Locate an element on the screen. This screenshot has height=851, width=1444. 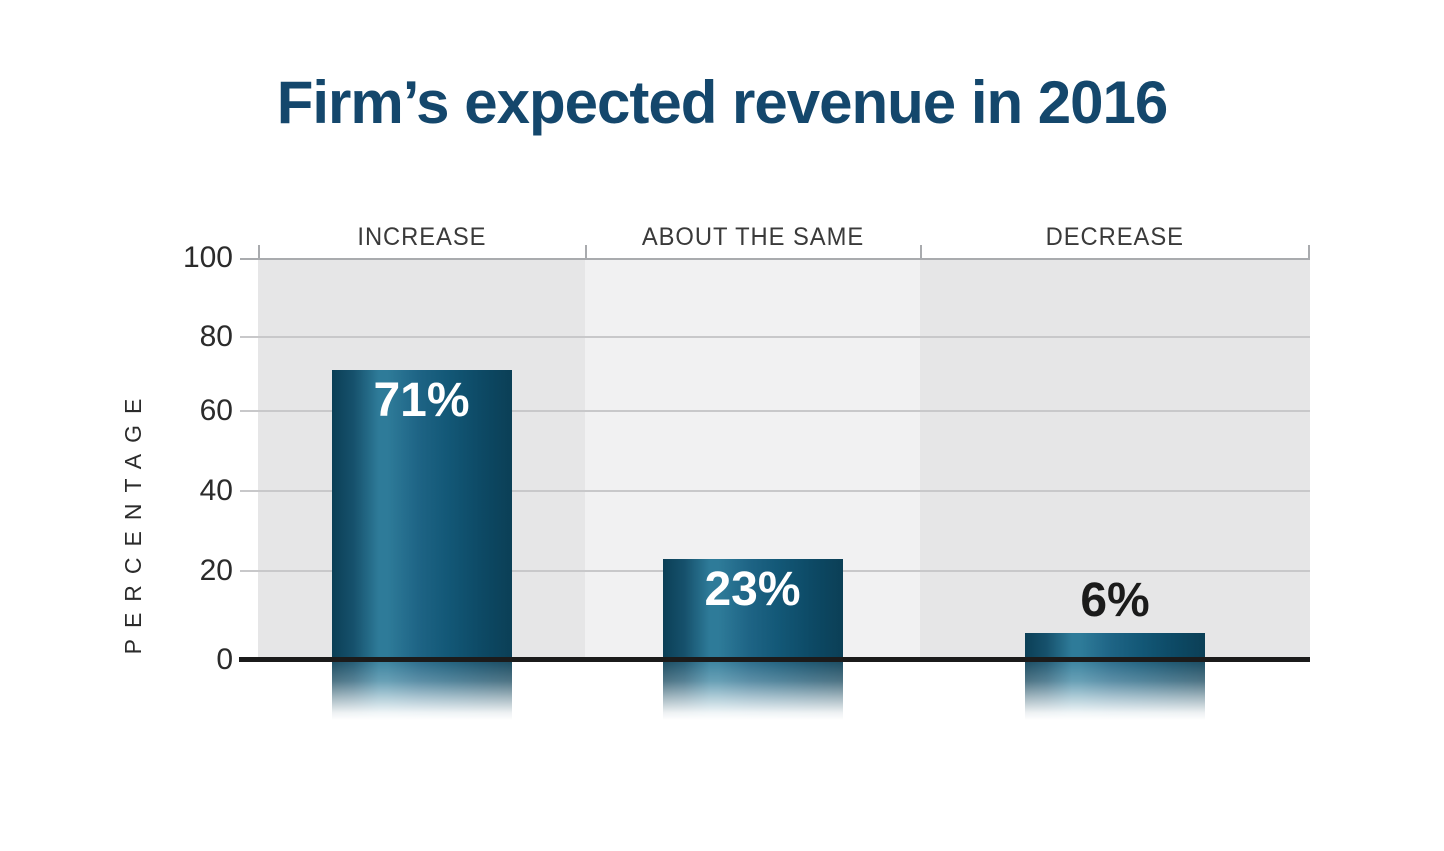
category-header: DECREASE is located at coordinates (1115, 232).